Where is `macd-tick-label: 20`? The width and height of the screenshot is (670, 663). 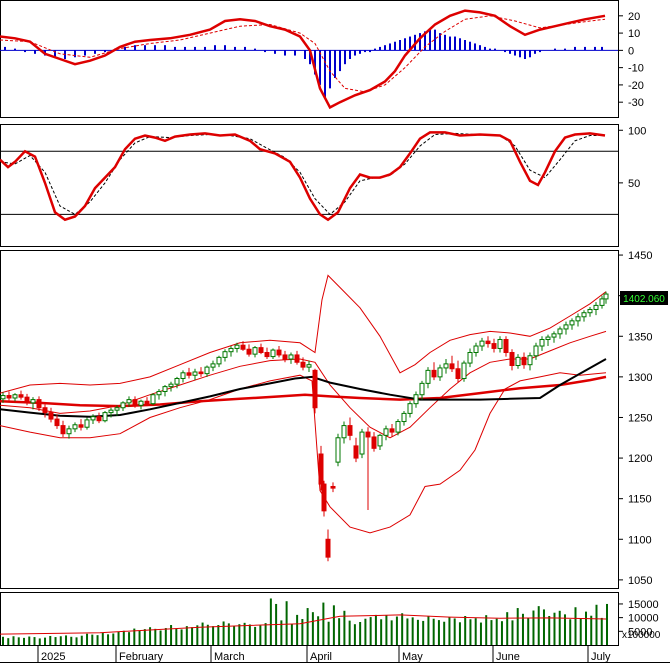
macd-tick-label: 20 is located at coordinates (634, 17).